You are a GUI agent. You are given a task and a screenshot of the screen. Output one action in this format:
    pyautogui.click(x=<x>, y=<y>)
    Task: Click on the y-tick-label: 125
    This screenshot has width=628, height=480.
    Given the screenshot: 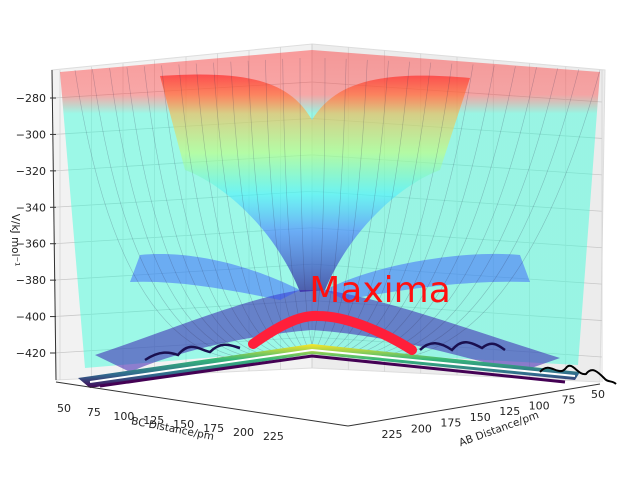 What is the action you would take?
    pyautogui.click(x=509, y=411)
    